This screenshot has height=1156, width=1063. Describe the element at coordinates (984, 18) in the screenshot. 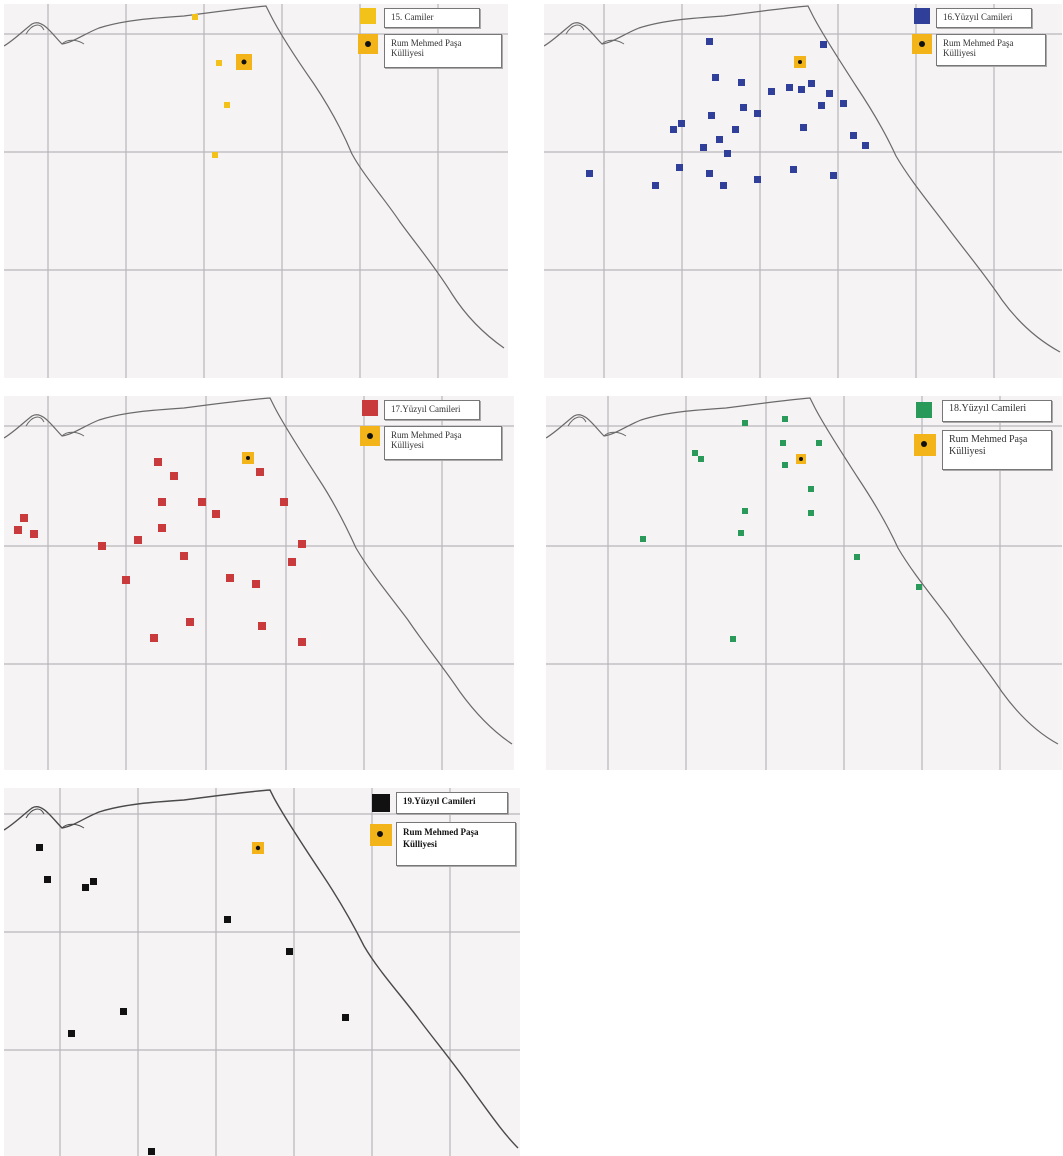

I see `legend-label-16th: 16.Yüzyıl Camileri` at that location.